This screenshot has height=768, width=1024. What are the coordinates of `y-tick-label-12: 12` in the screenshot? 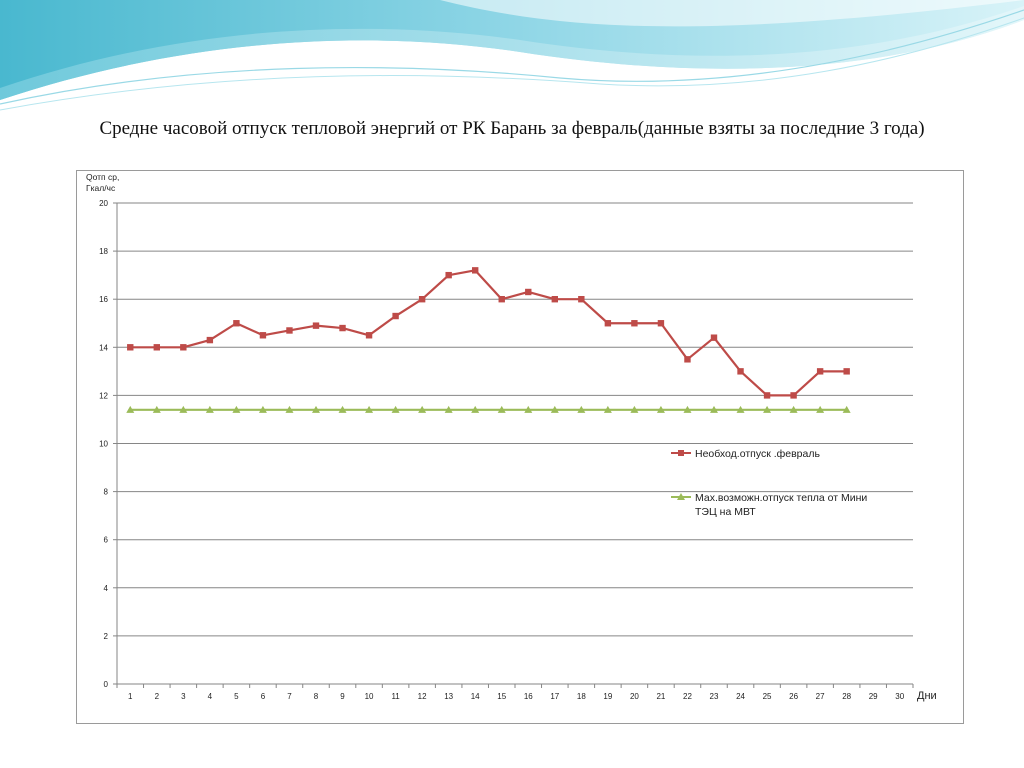 It's located at (103, 395).